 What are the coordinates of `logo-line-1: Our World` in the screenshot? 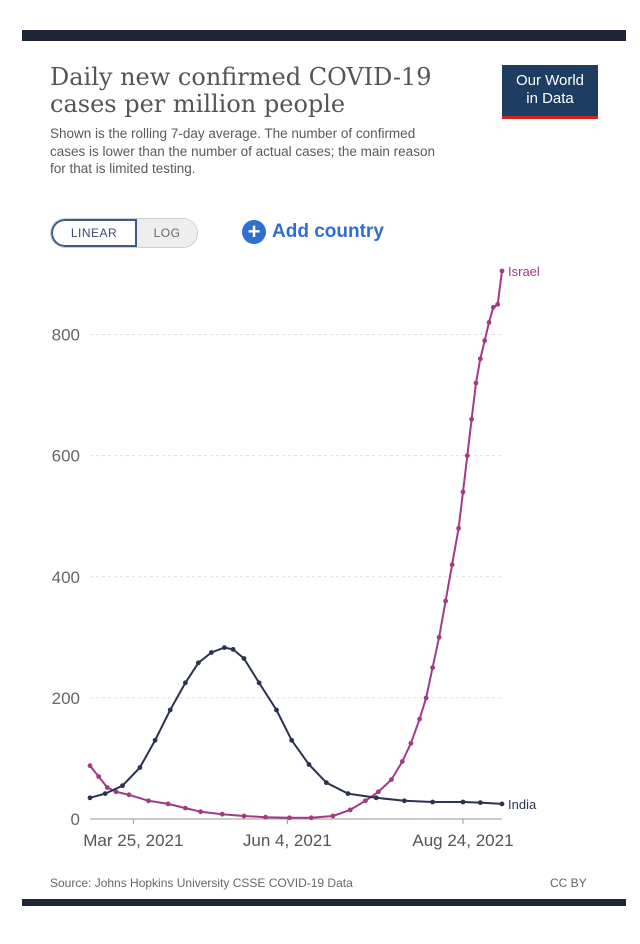 It's located at (550, 80).